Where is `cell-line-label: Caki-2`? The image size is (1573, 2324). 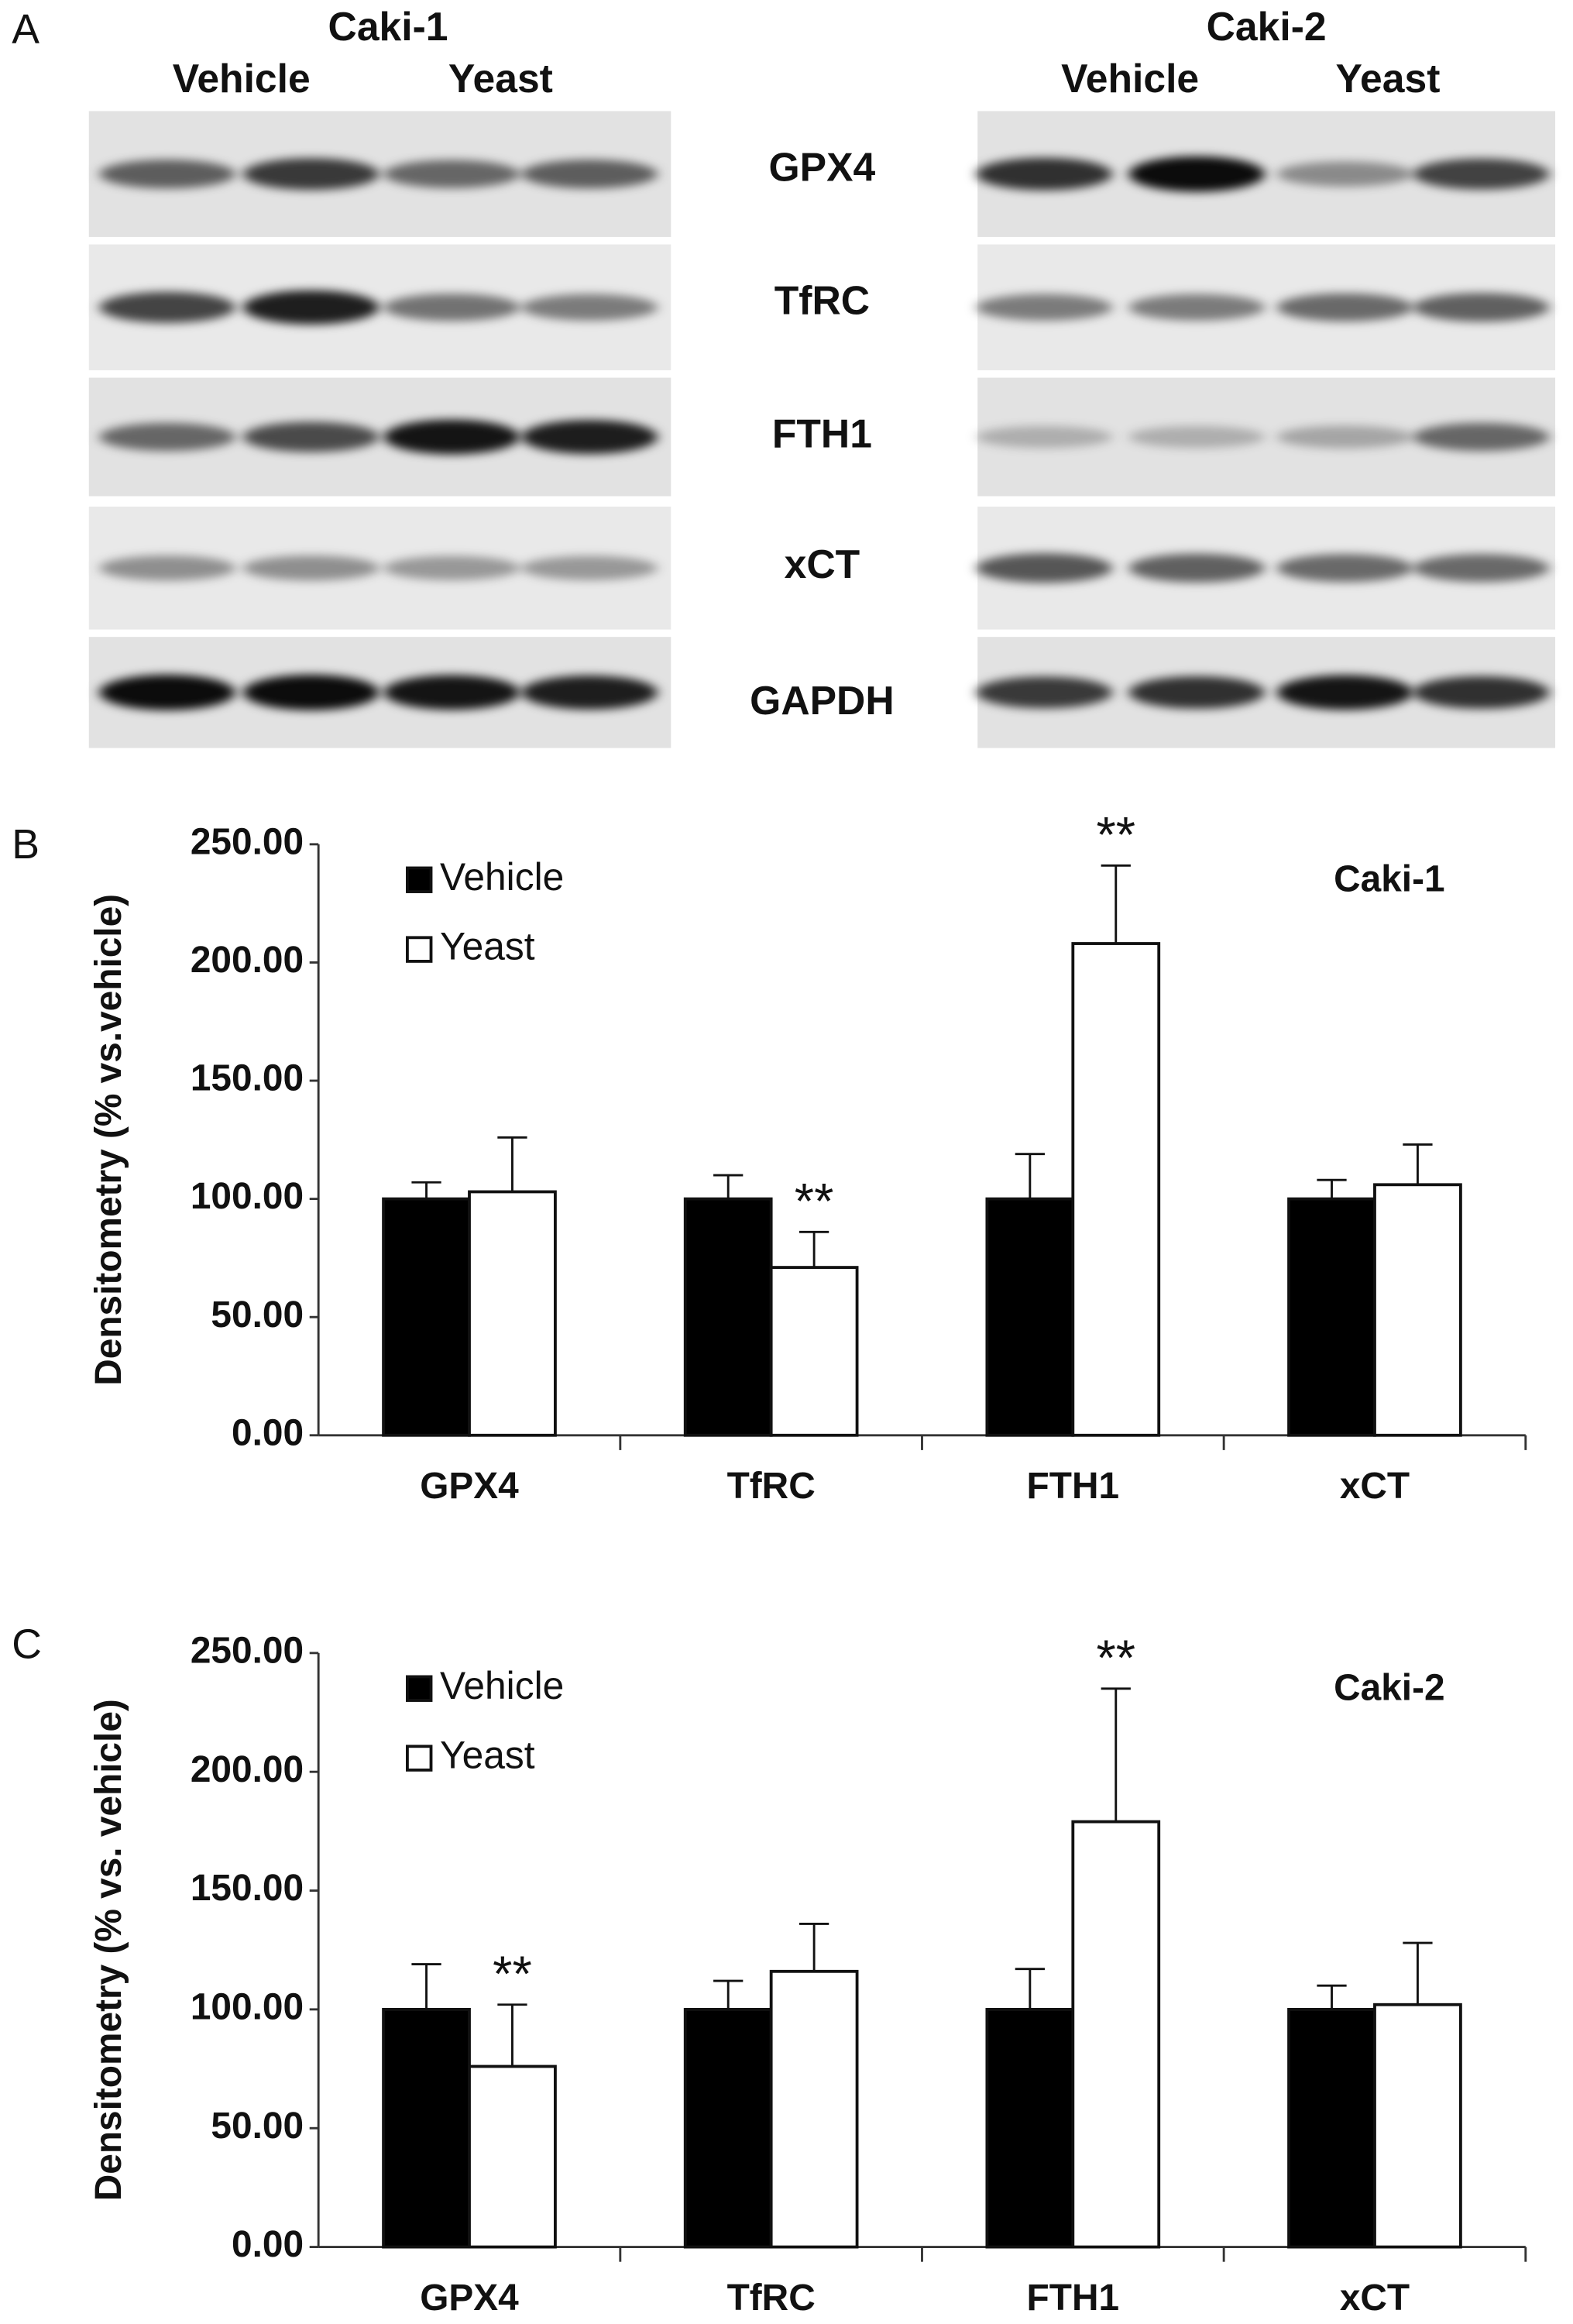 cell-line-label: Caki-2 is located at coordinates (1267, 26).